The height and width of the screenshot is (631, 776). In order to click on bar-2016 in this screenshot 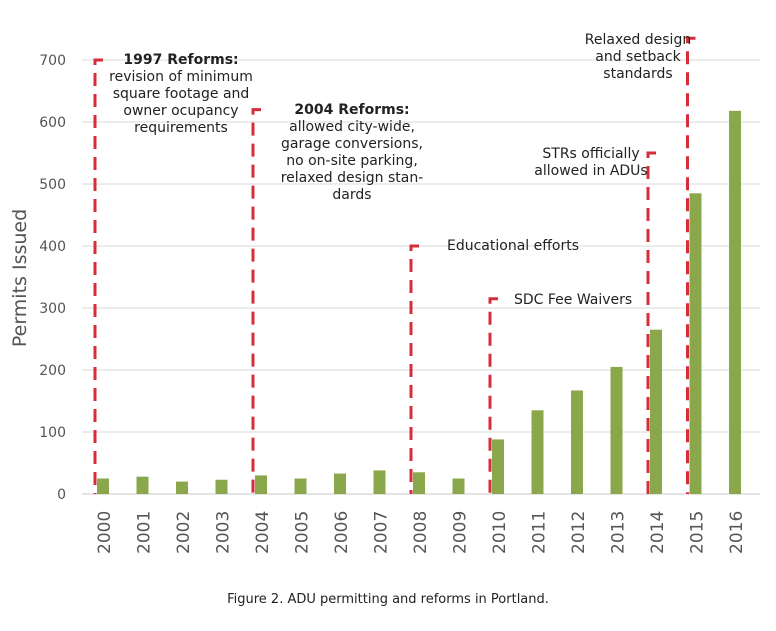, I will do `click(735, 302)`.